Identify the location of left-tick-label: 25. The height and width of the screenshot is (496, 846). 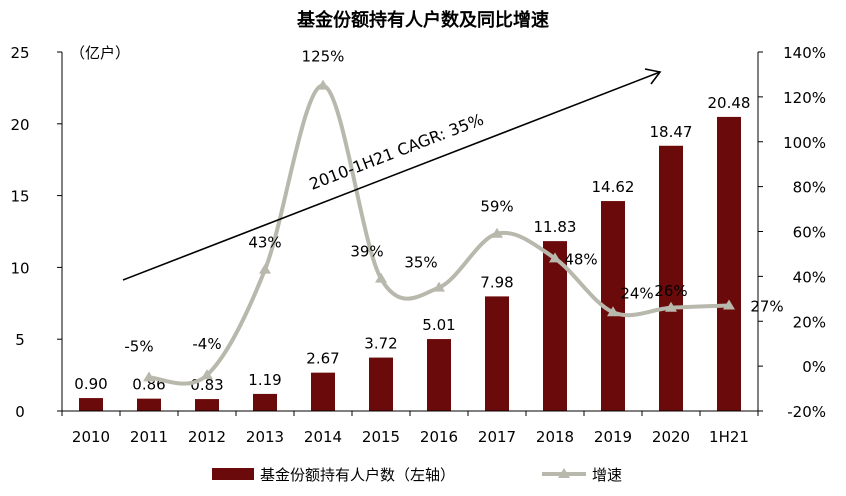
(19, 53).